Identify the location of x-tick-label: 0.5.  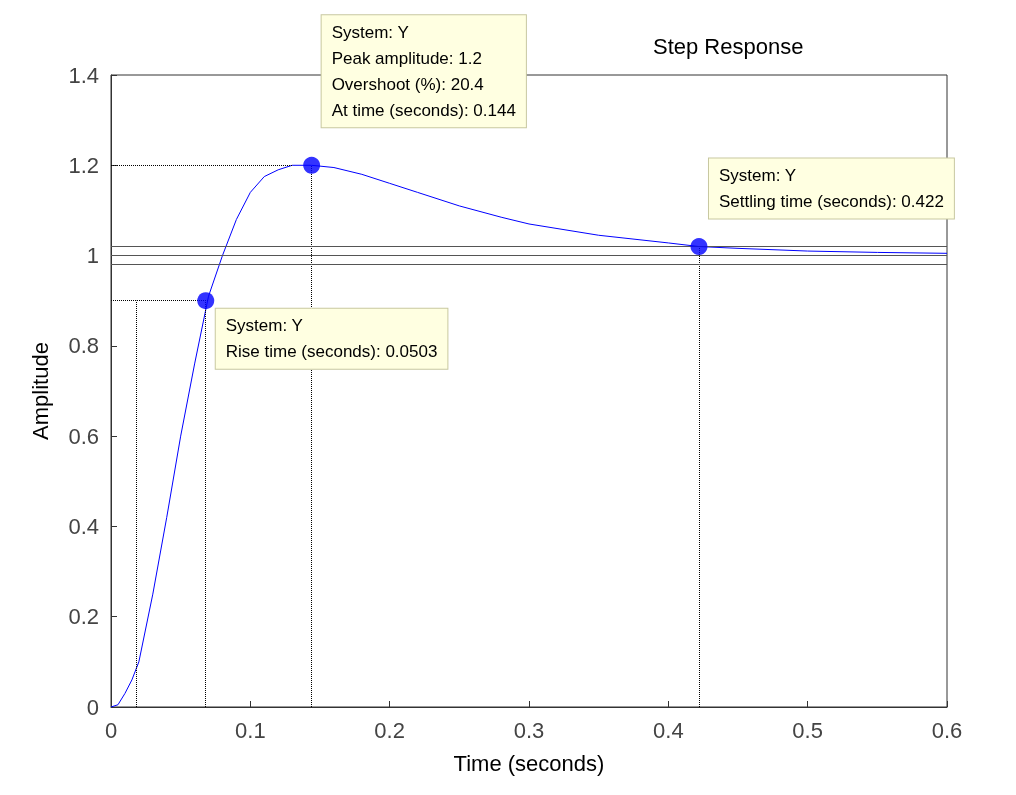
(807, 730).